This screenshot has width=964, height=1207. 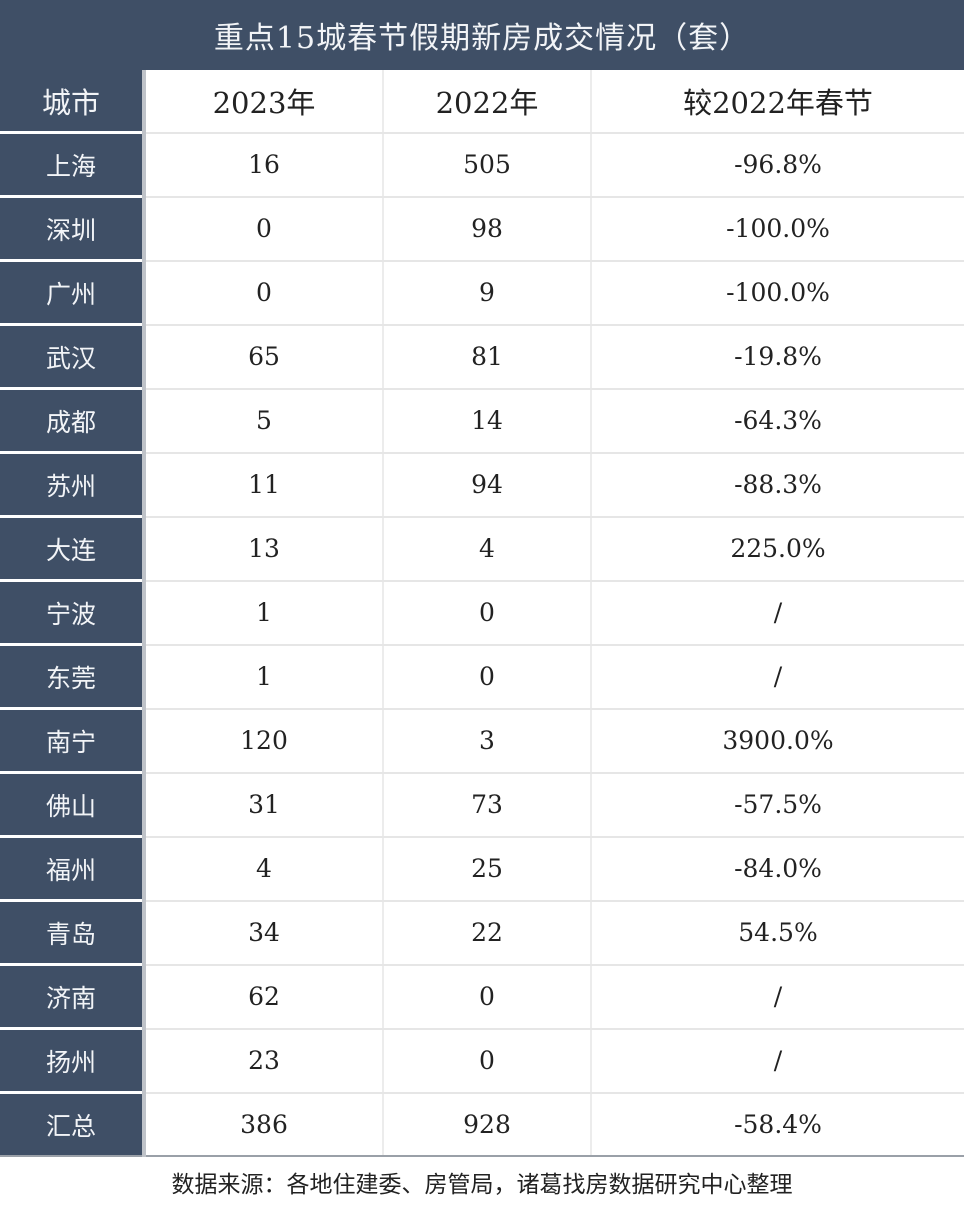 What do you see at coordinates (777, 165) in the screenshot?
I see `cell-change: -96.8%` at bounding box center [777, 165].